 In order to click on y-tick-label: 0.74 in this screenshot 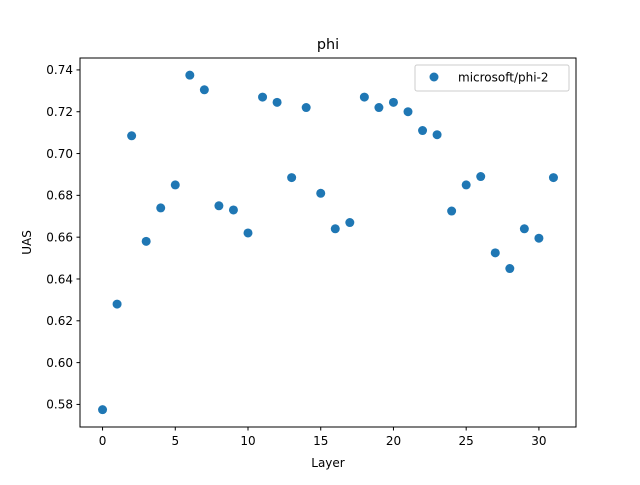, I will do `click(59, 70)`.